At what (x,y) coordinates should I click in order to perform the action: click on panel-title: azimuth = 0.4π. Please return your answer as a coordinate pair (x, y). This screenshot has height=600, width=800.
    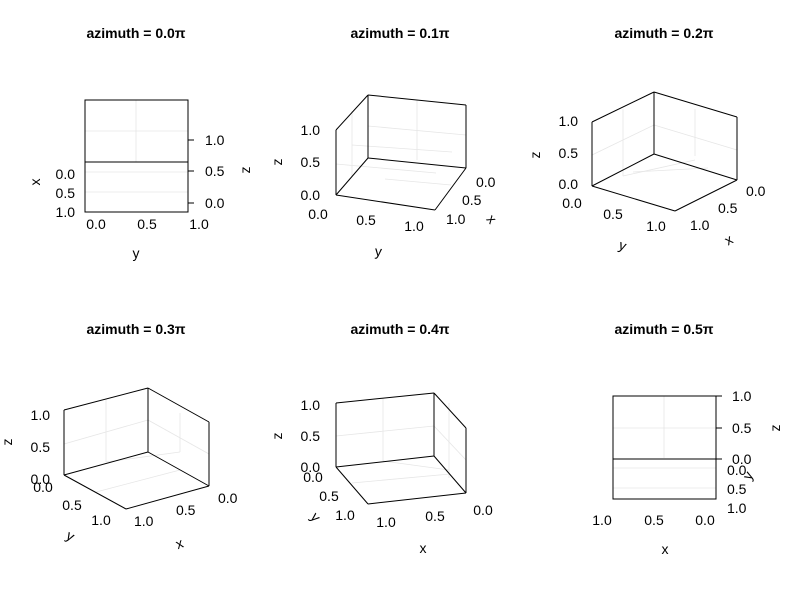
    Looking at the image, I should click on (399, 329).